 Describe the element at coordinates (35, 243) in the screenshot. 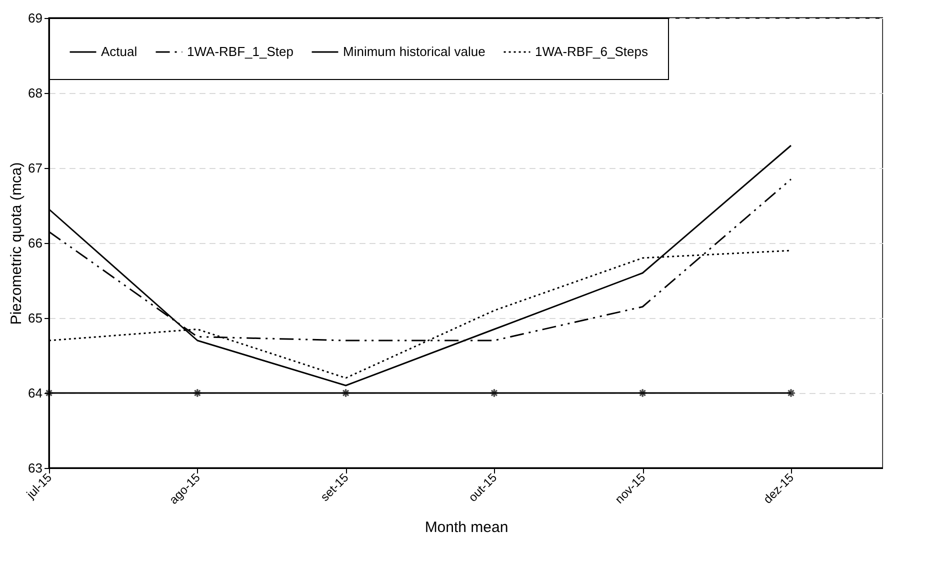

I see `y-tick-label: 66` at that location.